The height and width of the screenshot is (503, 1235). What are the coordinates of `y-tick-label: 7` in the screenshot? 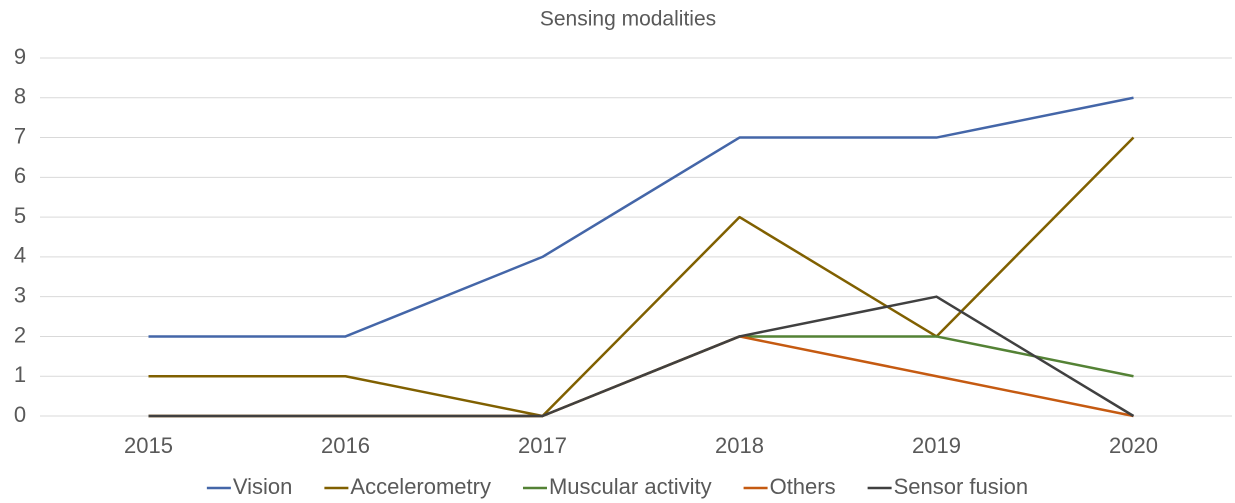 It's located at (20, 135).